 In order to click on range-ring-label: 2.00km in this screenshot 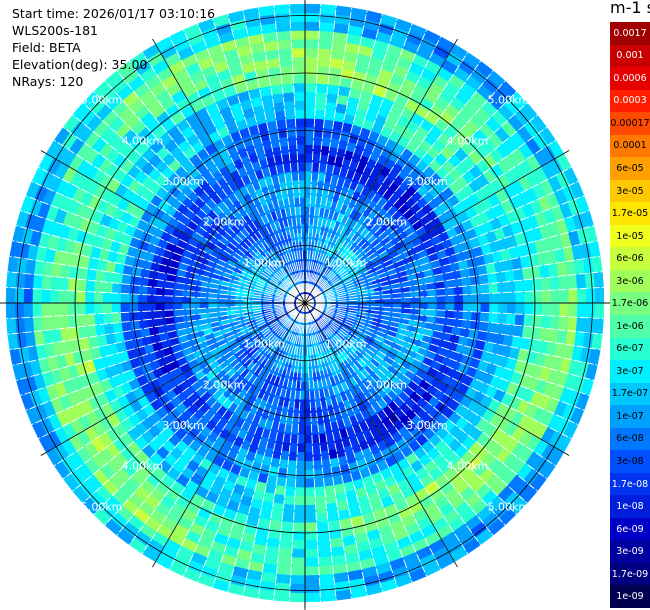, I will do `click(387, 222)`.